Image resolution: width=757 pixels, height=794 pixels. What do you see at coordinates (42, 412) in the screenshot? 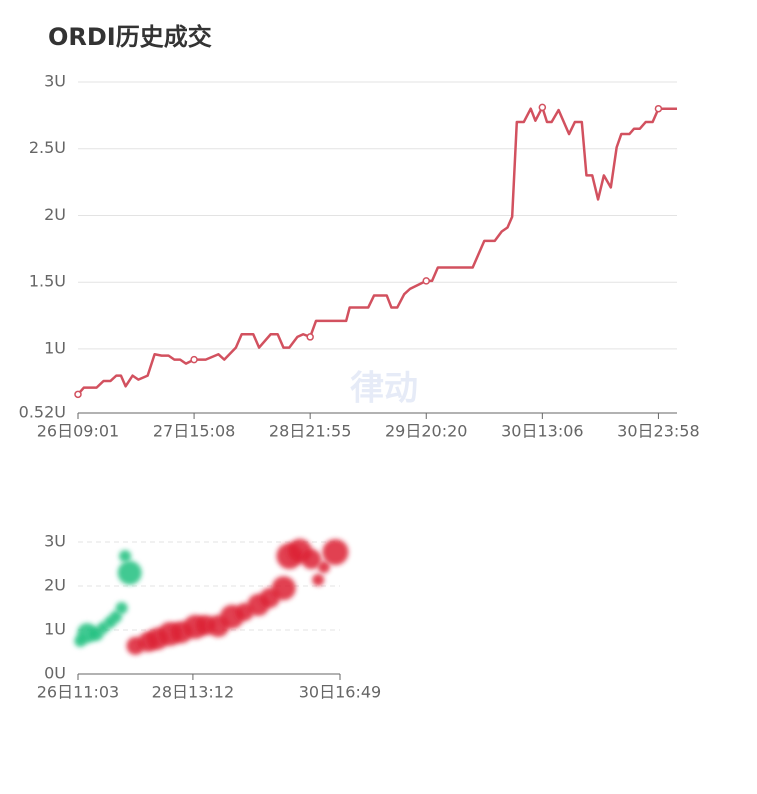
I see `y-tick-label: 0.52U` at bounding box center [42, 412].